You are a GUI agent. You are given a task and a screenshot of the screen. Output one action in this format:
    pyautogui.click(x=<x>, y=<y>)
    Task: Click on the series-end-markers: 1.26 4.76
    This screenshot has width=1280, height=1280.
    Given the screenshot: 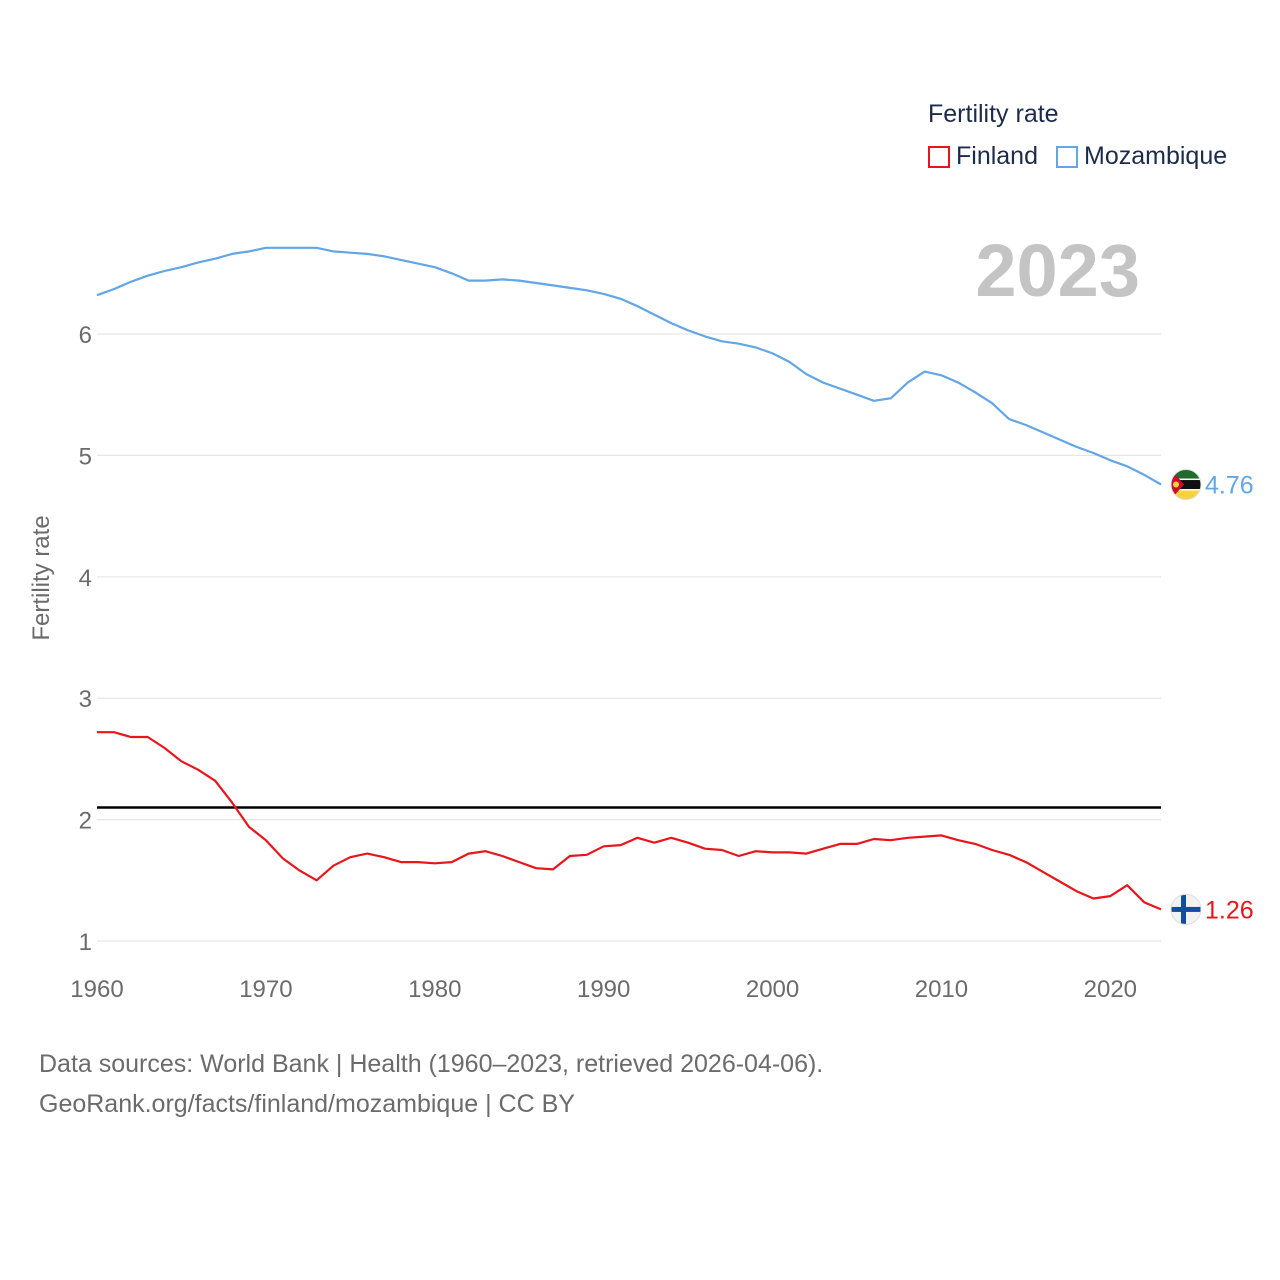 What is the action you would take?
    pyautogui.click(x=1212, y=697)
    